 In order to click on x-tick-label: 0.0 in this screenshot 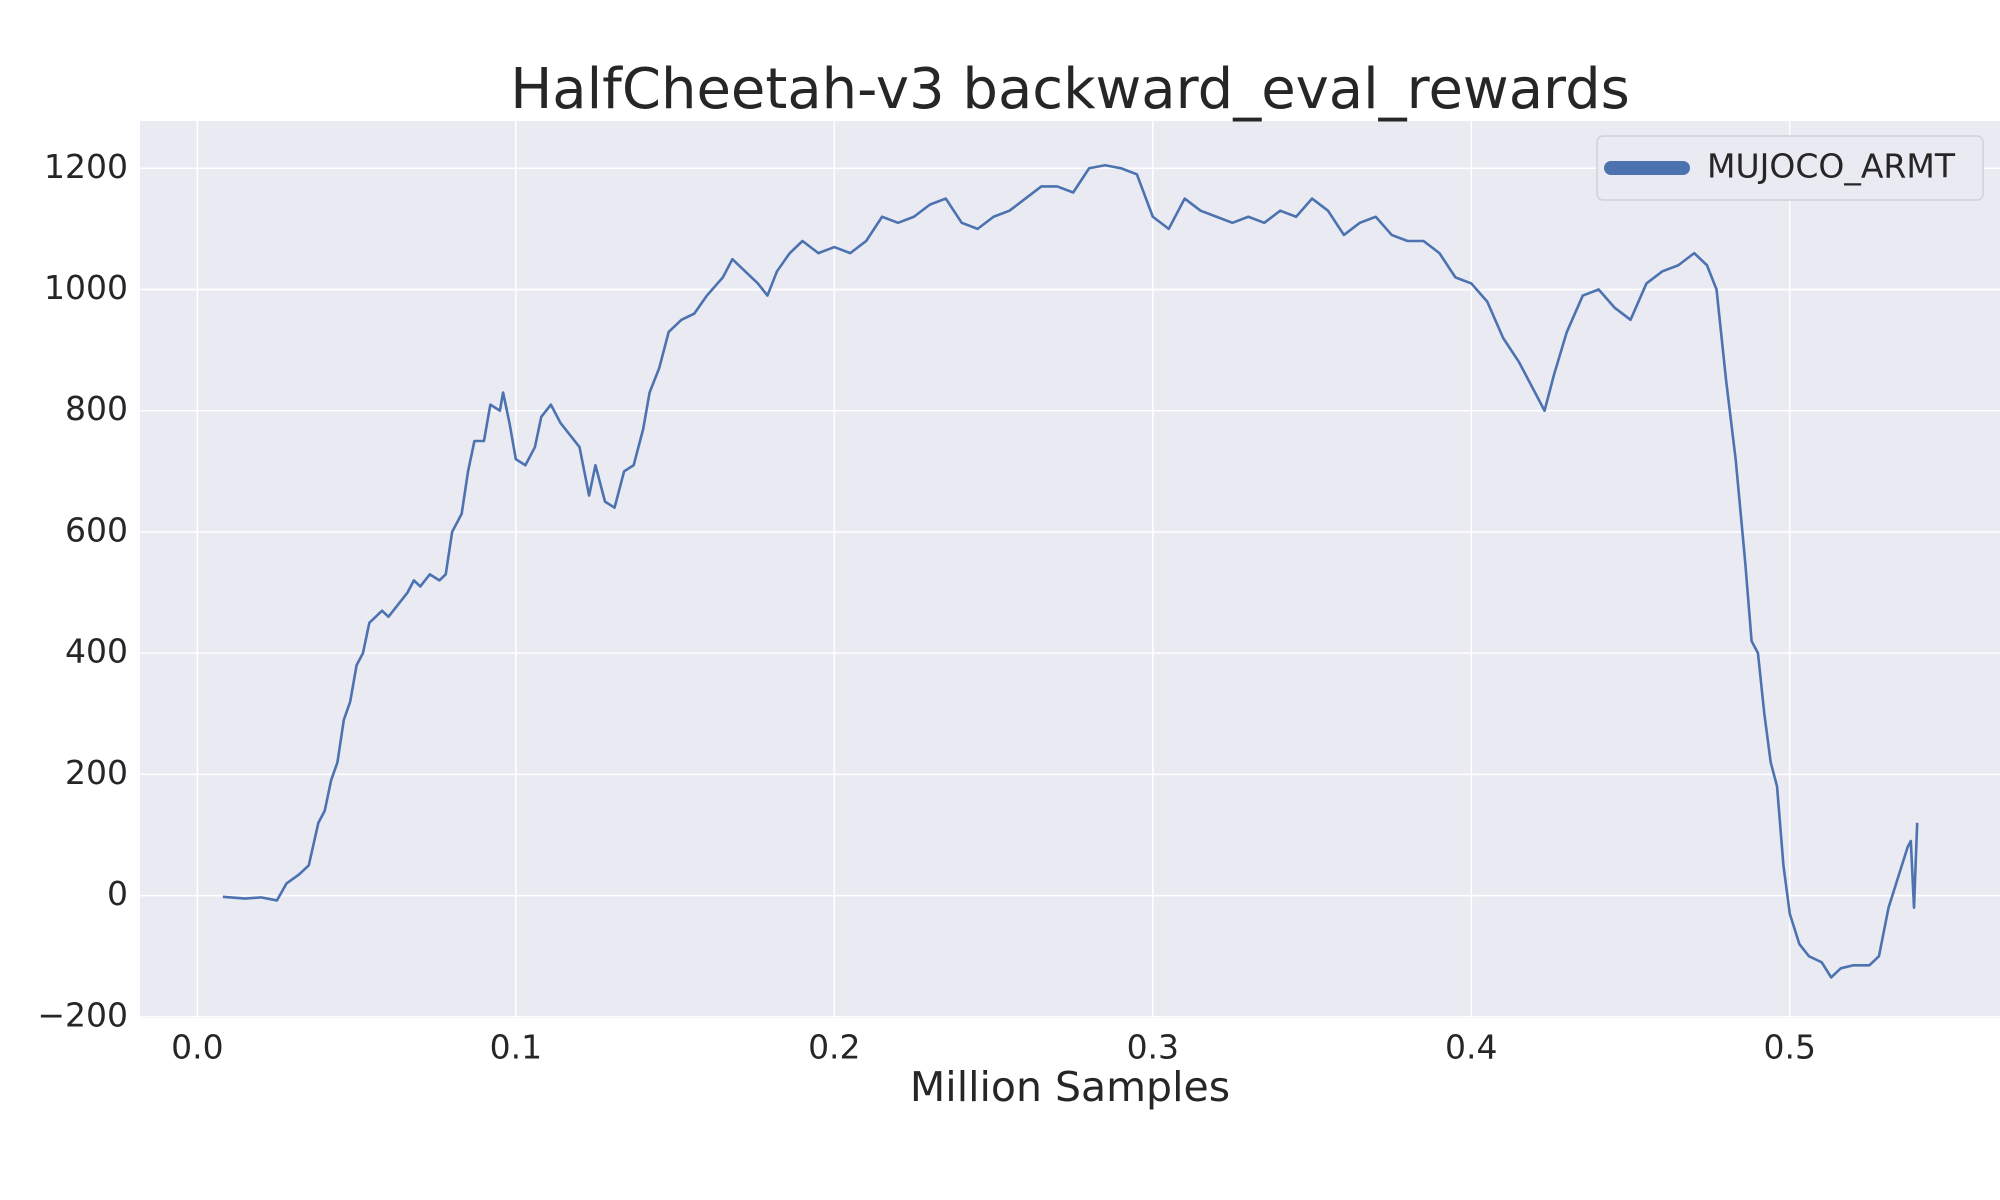, I will do `click(197, 1047)`.